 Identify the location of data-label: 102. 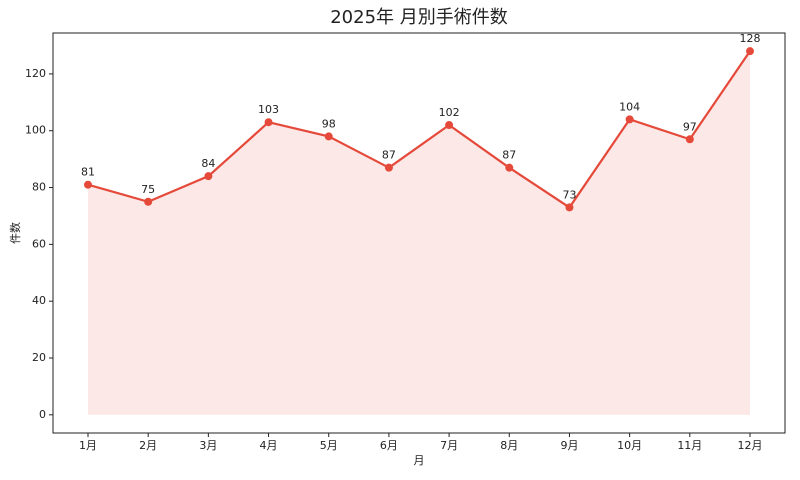
(449, 112).